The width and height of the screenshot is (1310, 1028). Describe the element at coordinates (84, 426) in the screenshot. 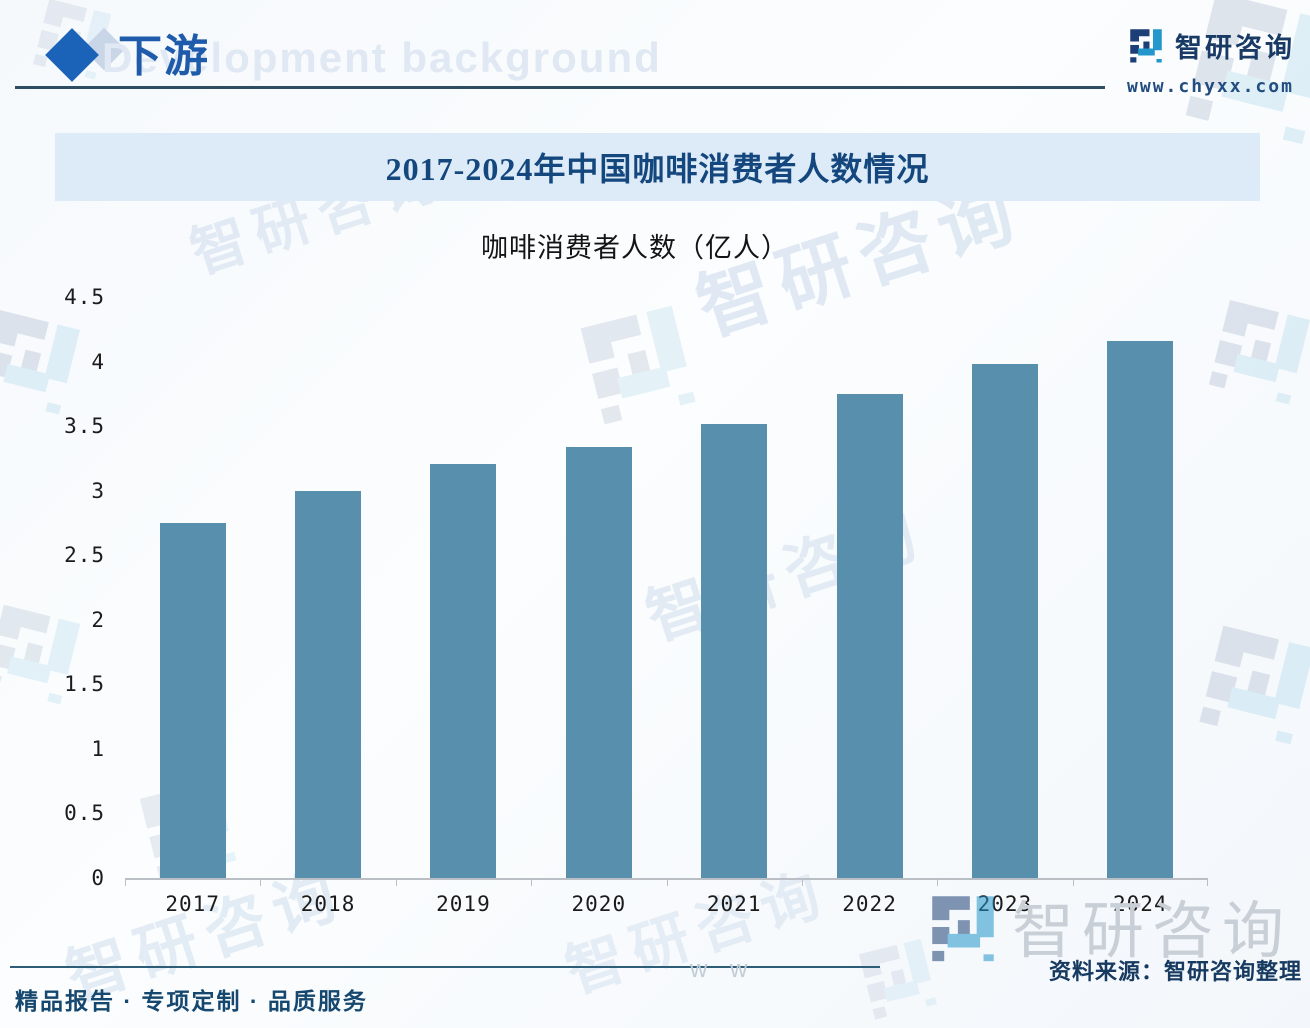

I see `y-tick-label: 3.5` at that location.